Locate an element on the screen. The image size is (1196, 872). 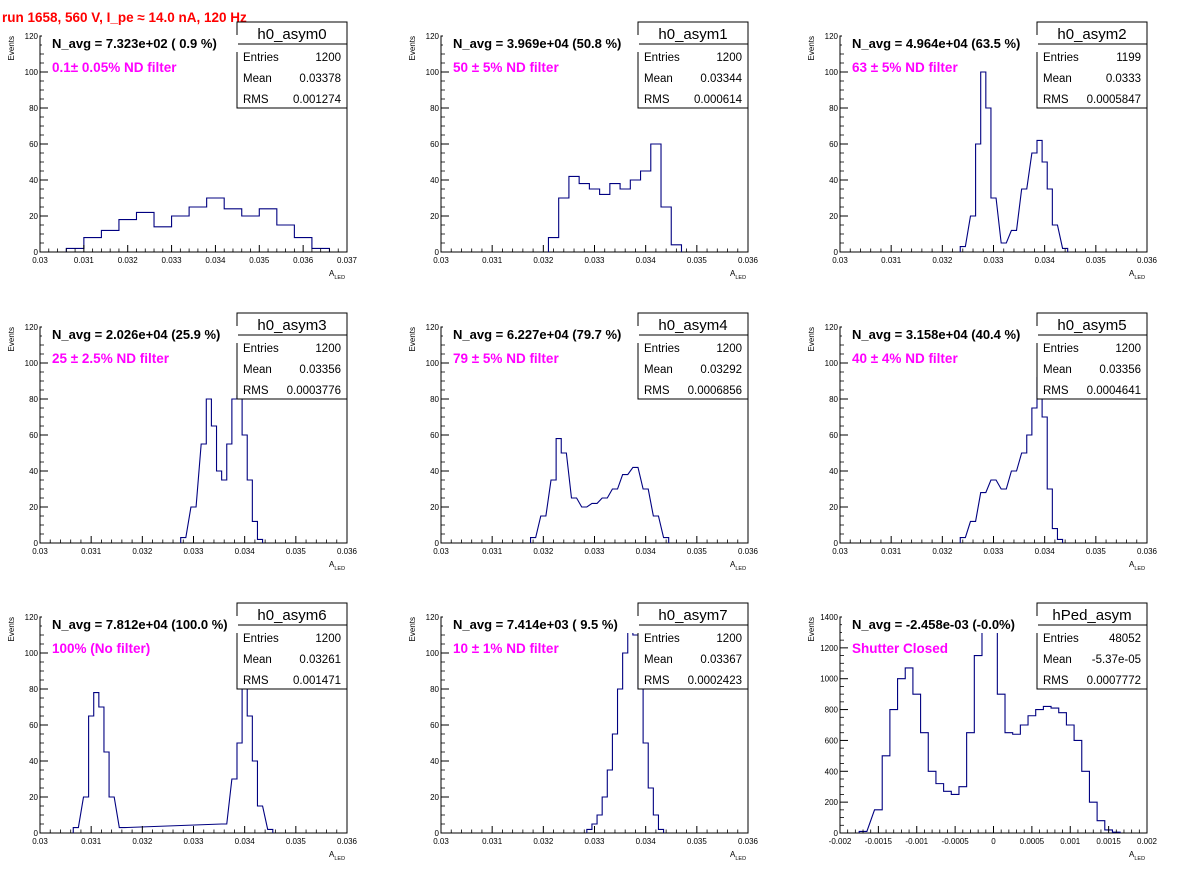
filter-annotation: 40 ± 4% ND filter is located at coordinates (905, 358).